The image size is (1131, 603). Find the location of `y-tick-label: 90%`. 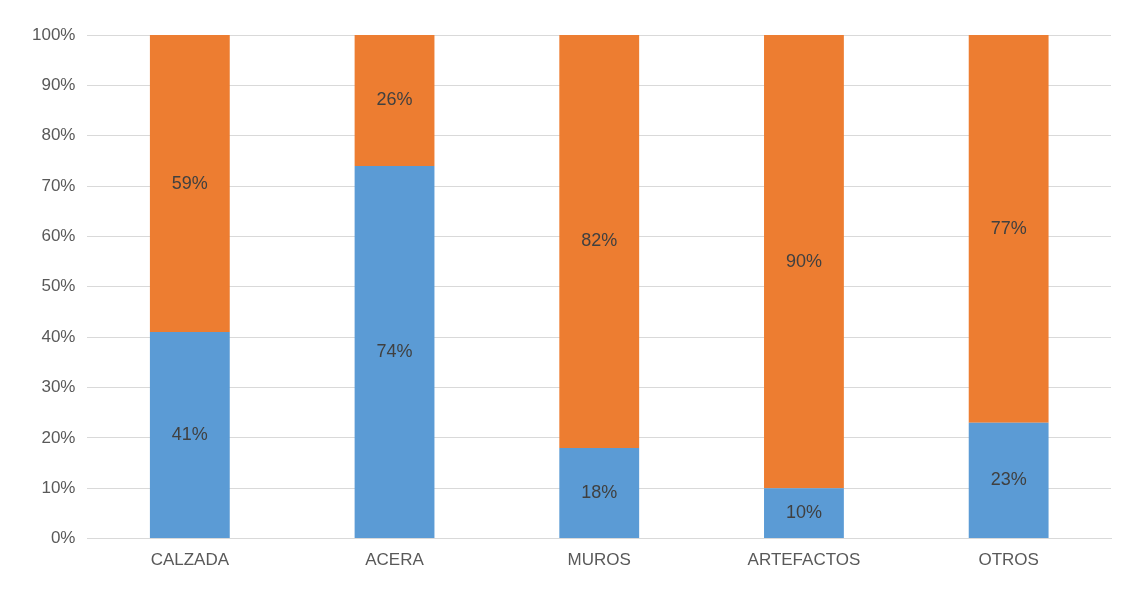

y-tick-label: 90% is located at coordinates (58, 85).